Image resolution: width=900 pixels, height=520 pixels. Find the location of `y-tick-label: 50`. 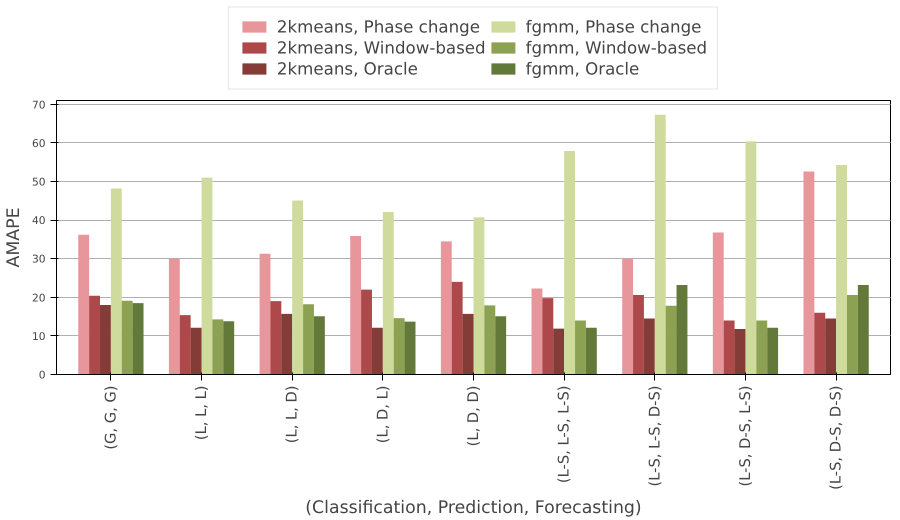

y-tick-label: 50 is located at coordinates (39, 182).